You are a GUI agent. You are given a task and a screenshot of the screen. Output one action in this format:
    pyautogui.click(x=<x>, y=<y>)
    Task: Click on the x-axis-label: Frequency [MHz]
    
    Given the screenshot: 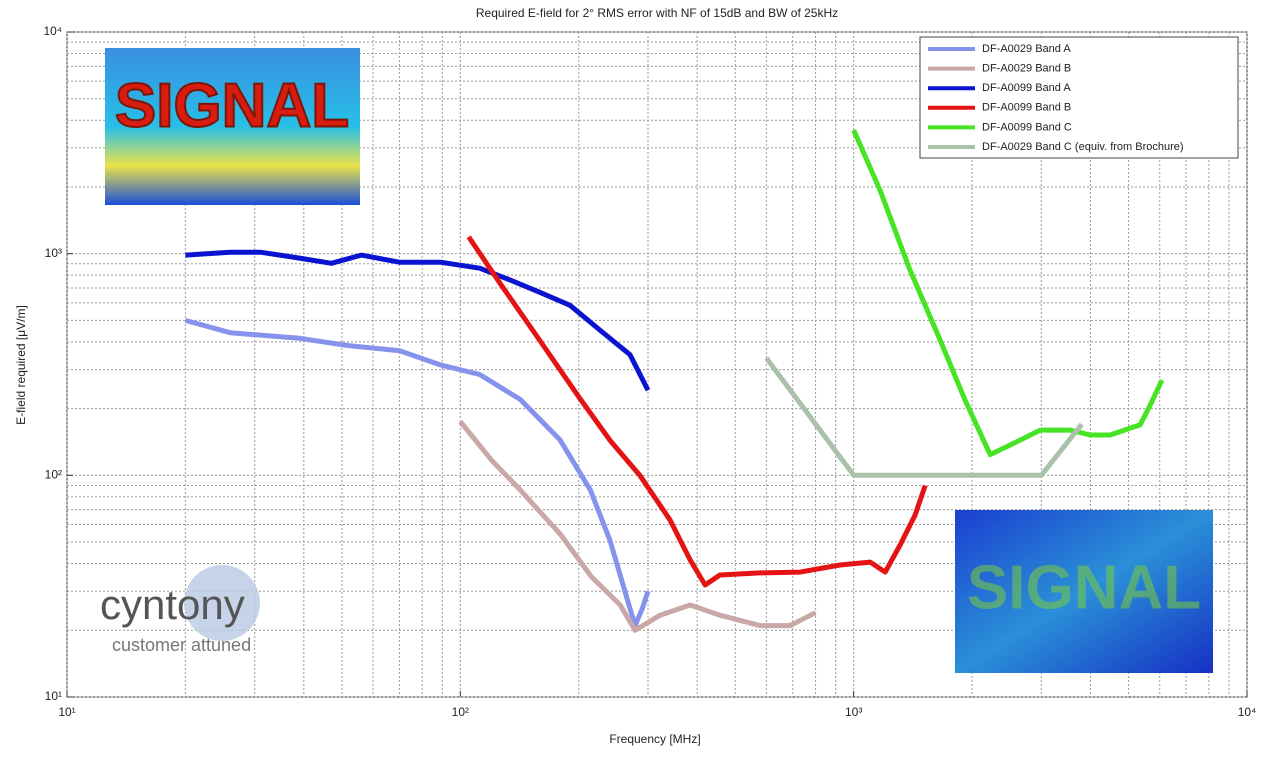 What is the action you would take?
    pyautogui.click(x=654, y=739)
    